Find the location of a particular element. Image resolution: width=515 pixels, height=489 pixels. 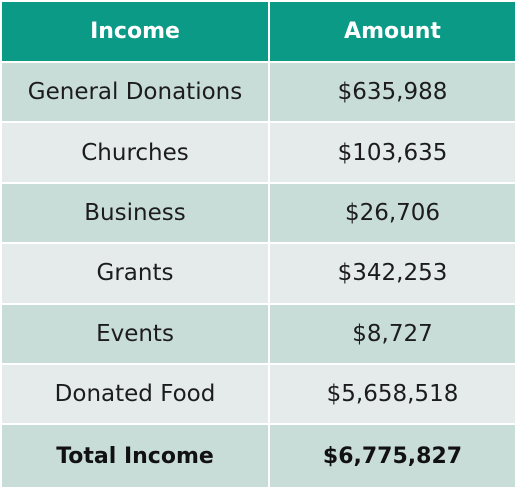

income-cell: Grants is located at coordinates (135, 273).